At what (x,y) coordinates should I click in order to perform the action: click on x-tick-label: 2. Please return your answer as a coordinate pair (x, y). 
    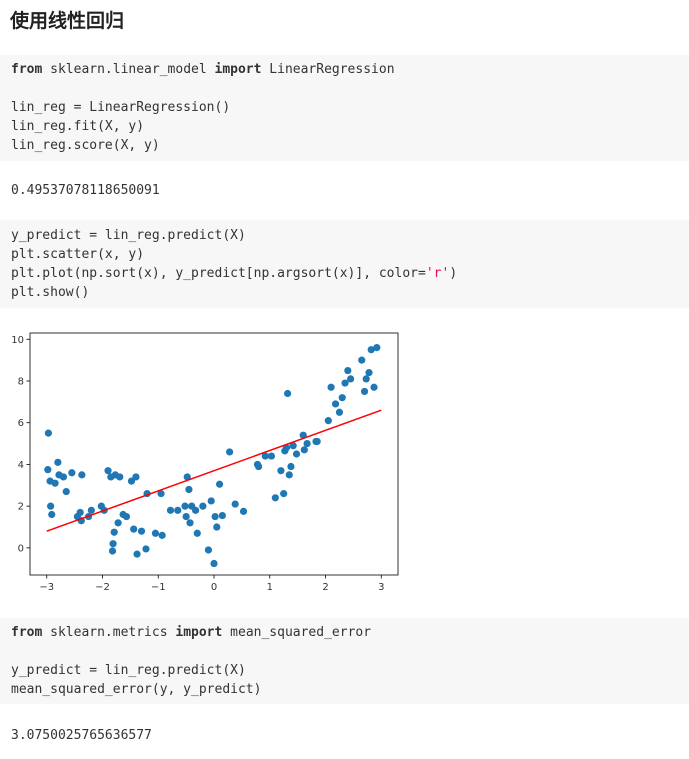
    Looking at the image, I should click on (325, 587).